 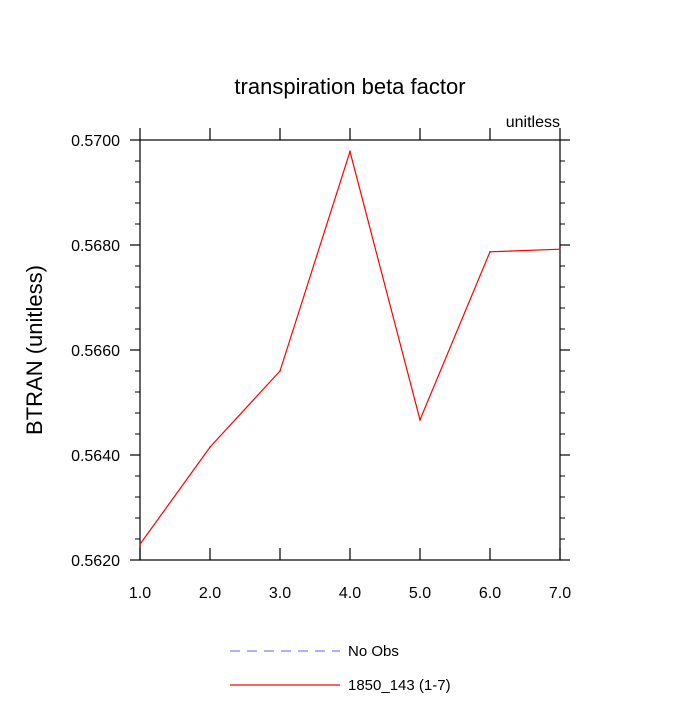 I want to click on x-tick-label: 6.0, so click(x=490, y=593).